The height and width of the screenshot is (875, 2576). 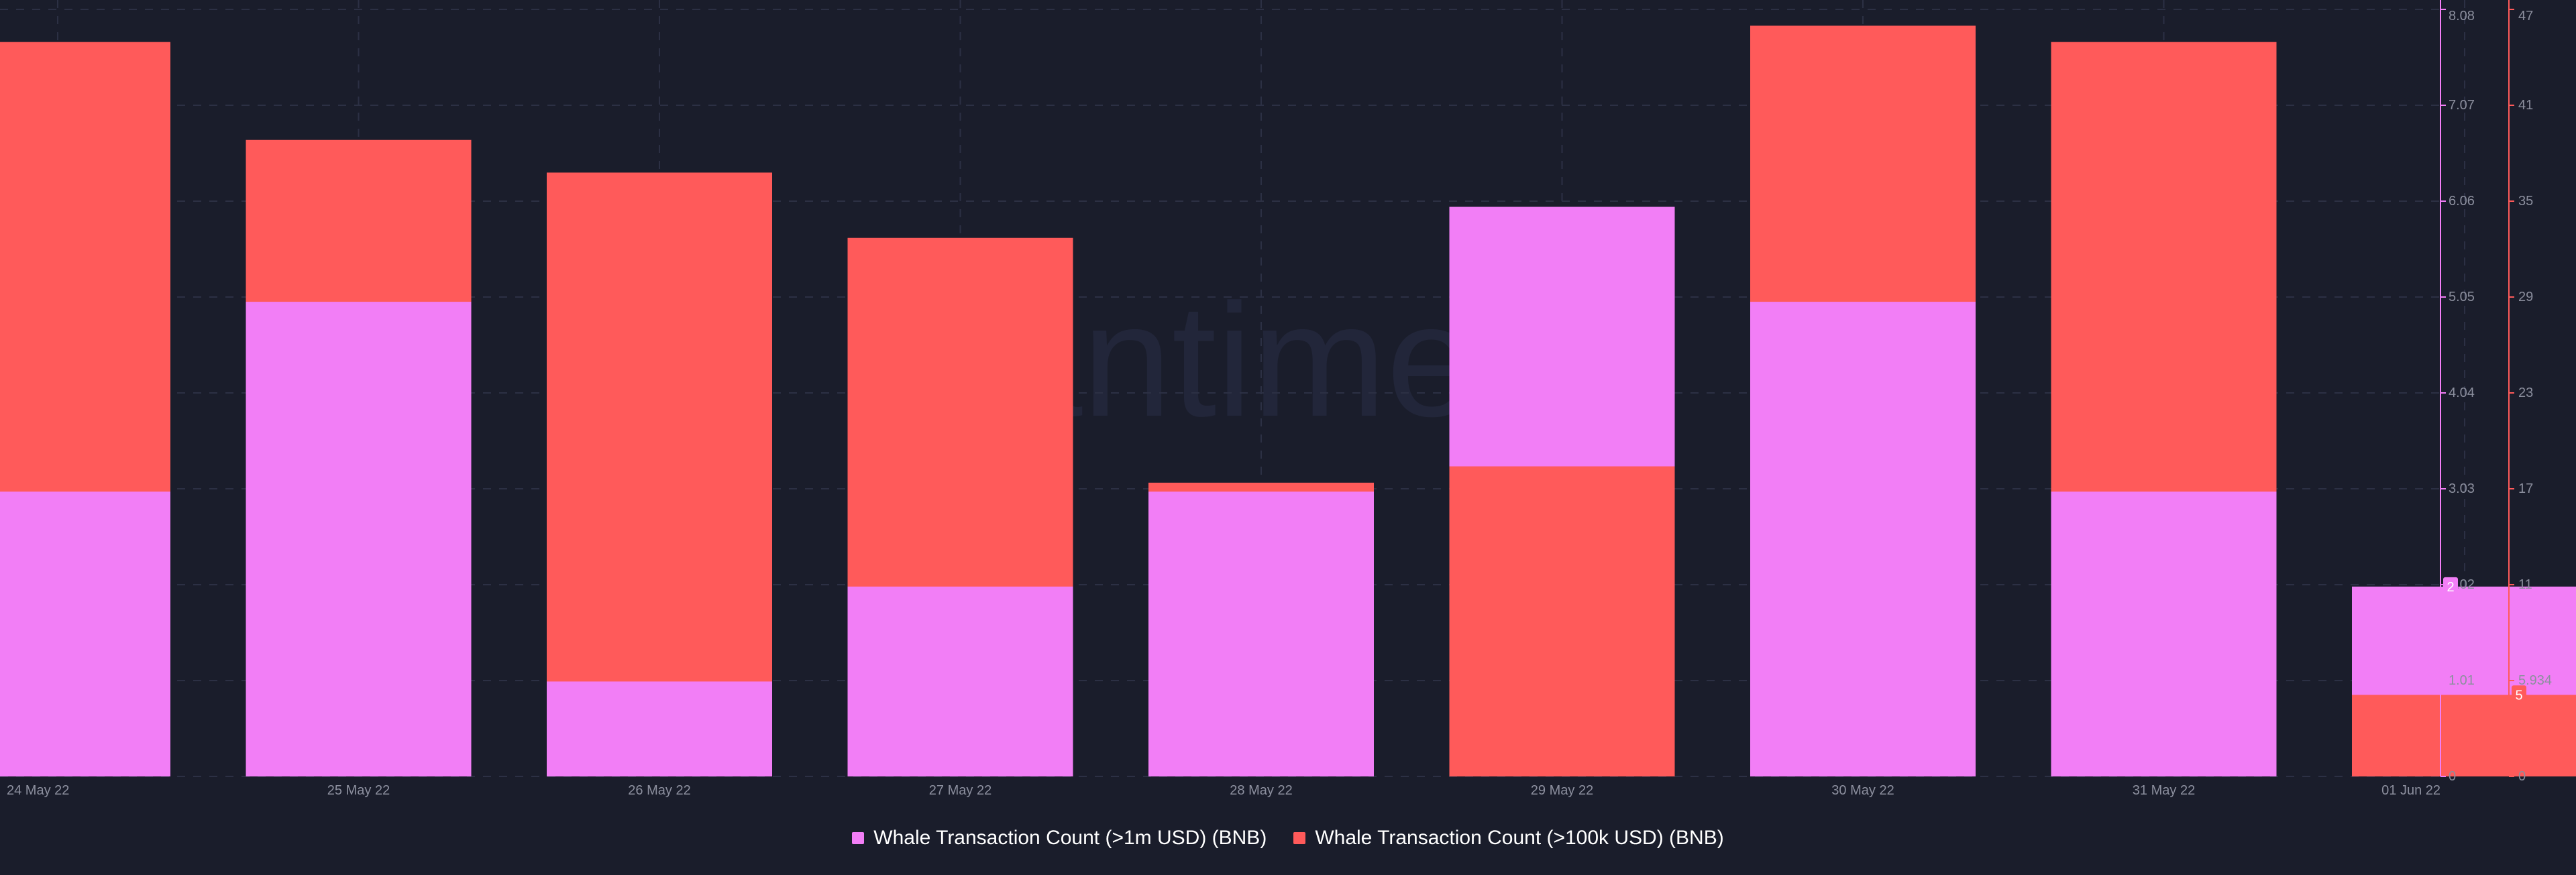 I want to click on left-axis-tick-label: 7.07, so click(x=2462, y=105).